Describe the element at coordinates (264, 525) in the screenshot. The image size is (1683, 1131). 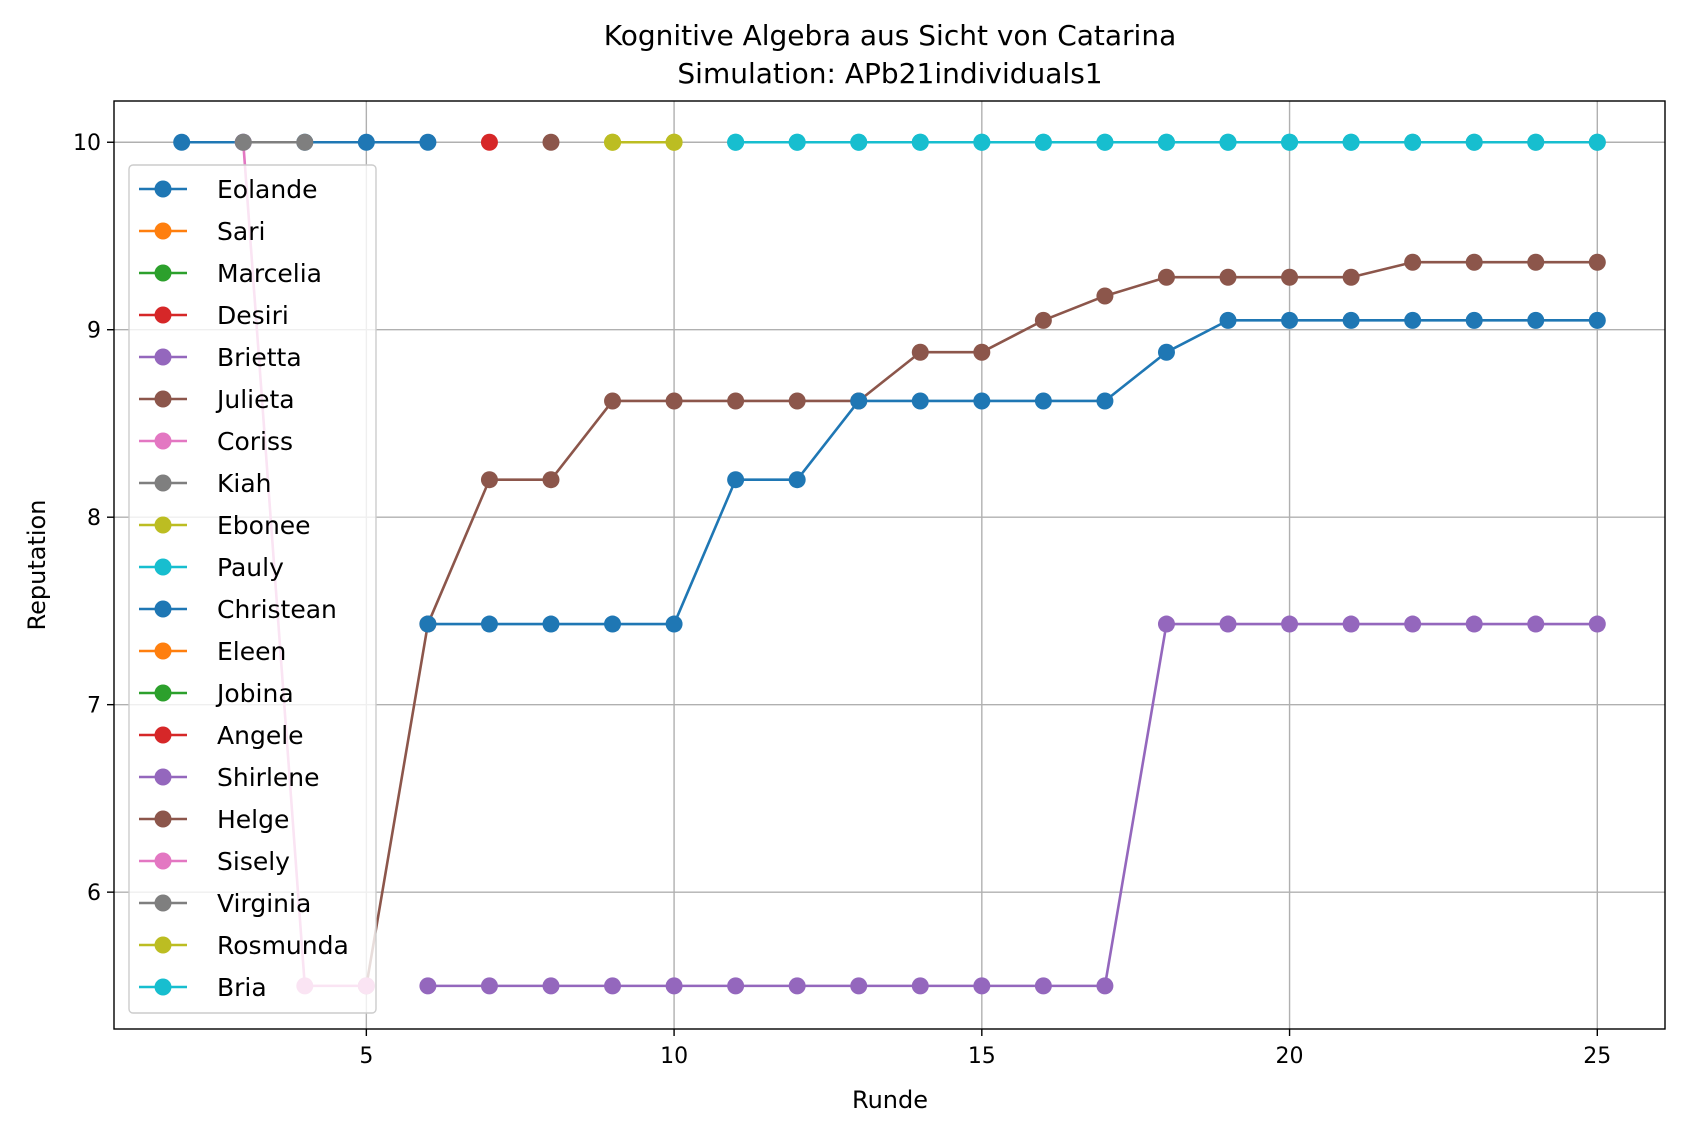
I see `legend-label: Ebonee` at that location.